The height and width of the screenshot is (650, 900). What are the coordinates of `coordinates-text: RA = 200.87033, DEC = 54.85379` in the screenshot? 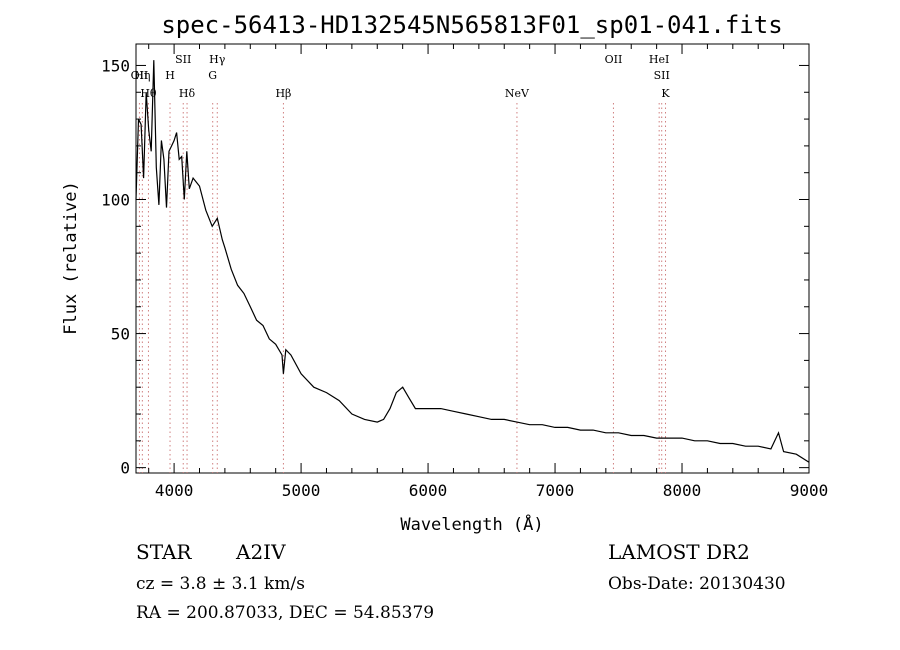 It's located at (285, 613).